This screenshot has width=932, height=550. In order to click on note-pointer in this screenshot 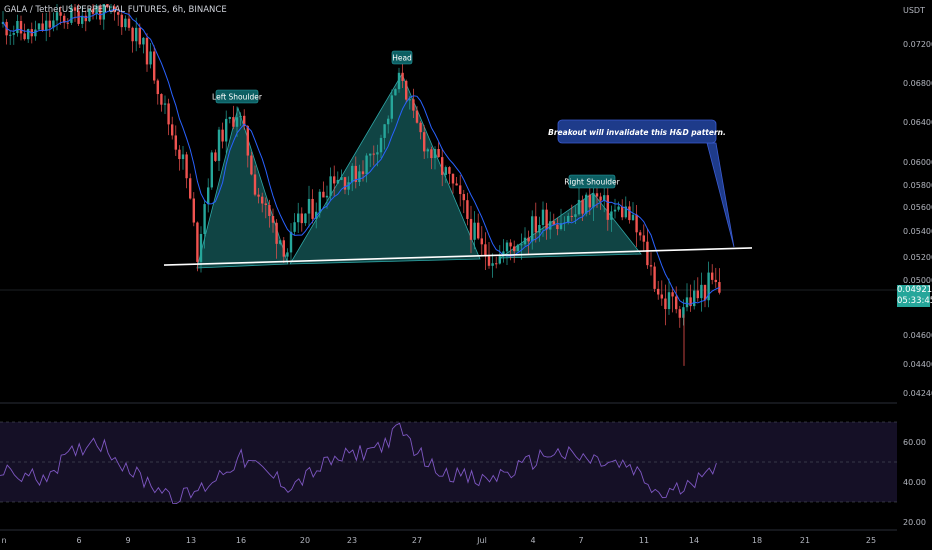, I will do `click(720, 195)`.